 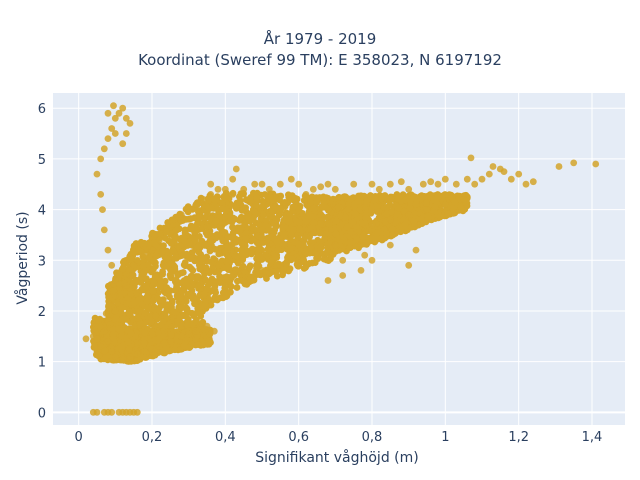 What do you see at coordinates (339, 437) in the screenshot?
I see `x-axis-ticks: 0 0,2 0,4 0,6 0,8 1 1,2 1,4` at bounding box center [339, 437].